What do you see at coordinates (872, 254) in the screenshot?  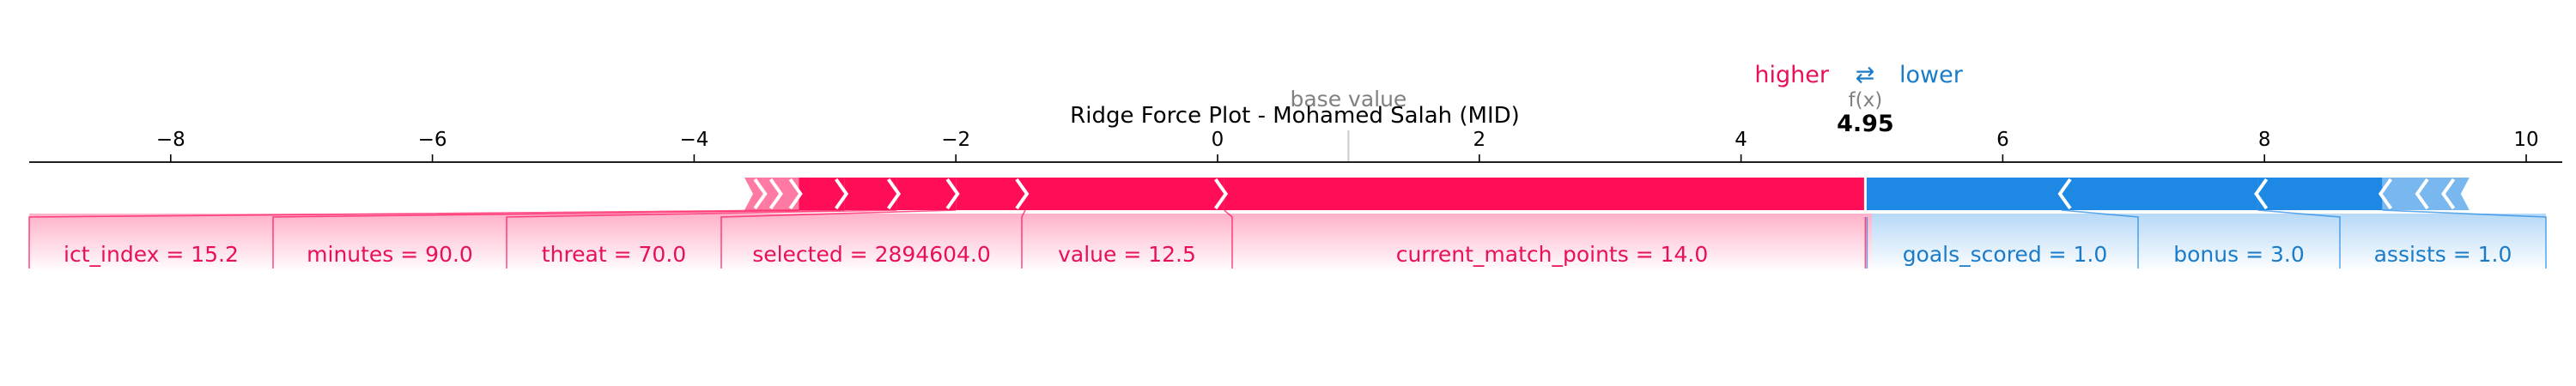 I see `positive-feature-label-2: selected = 2894604.0` at bounding box center [872, 254].